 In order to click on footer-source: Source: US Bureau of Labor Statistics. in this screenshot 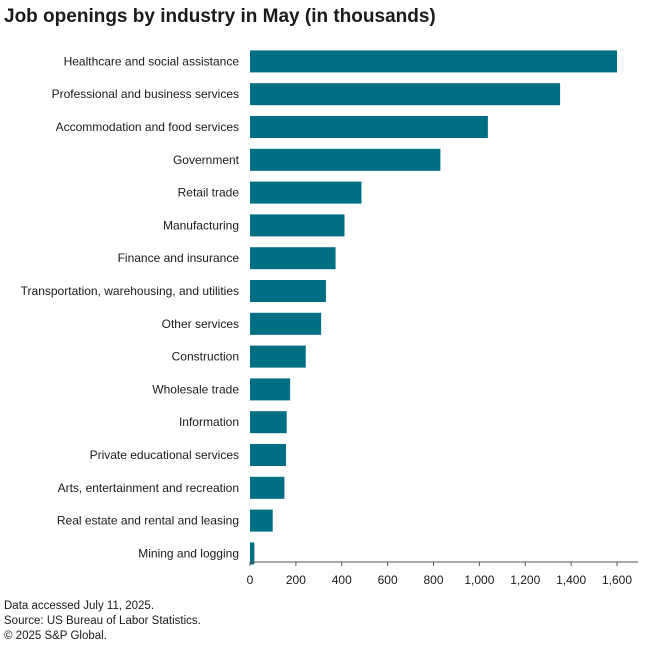, I will do `click(102, 621)`.